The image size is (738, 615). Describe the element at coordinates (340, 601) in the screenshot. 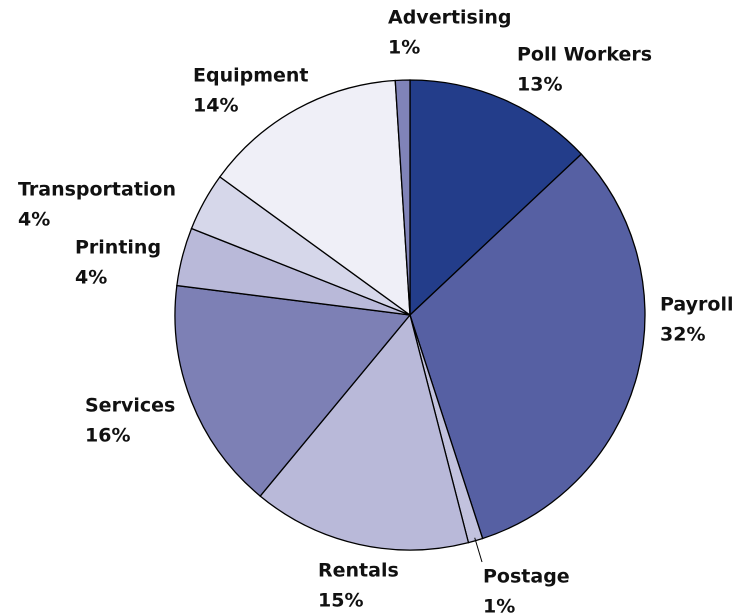

I see `slice-value-label: 15%` at that location.